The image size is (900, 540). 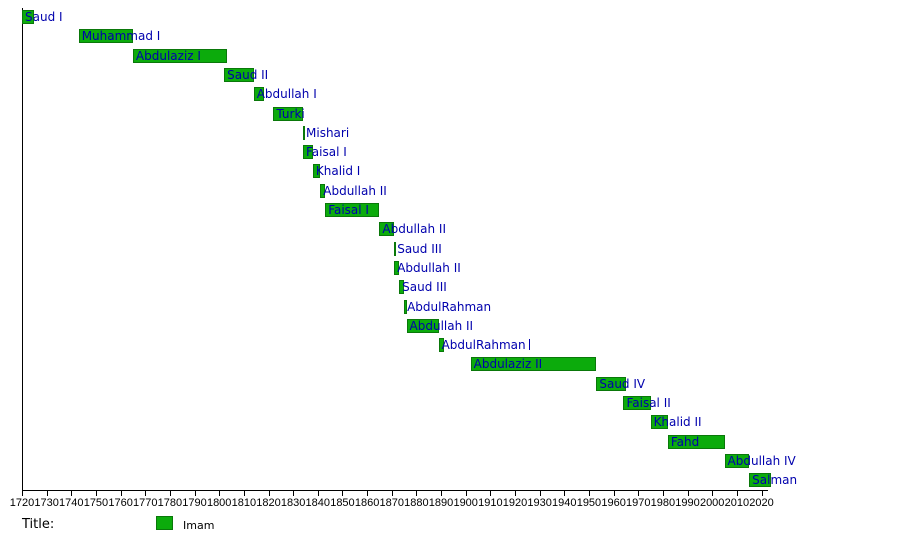 I want to click on axis-tick-label: 1950, so click(x=589, y=503).